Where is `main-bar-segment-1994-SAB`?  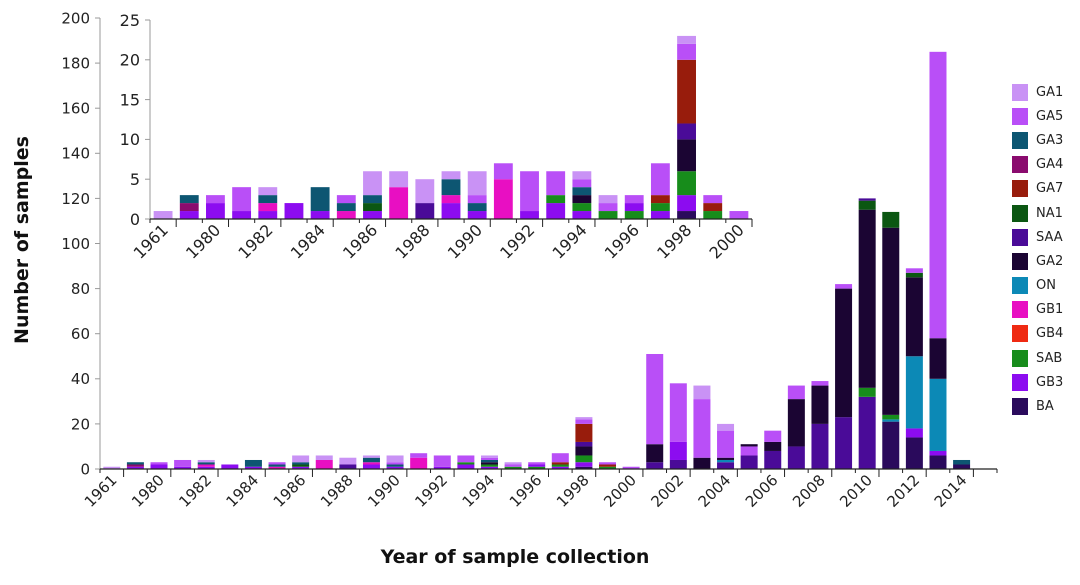 main-bar-segment-1994-SAB is located at coordinates (489, 465).